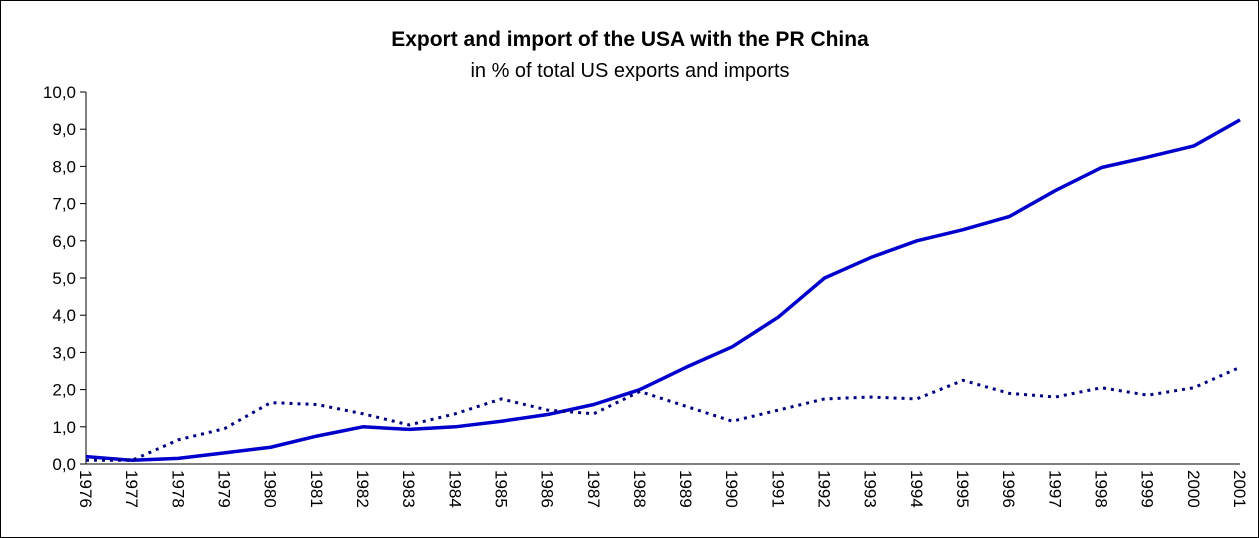 The height and width of the screenshot is (538, 1259). I want to click on x-tick-label: 1996, so click(1008, 489).